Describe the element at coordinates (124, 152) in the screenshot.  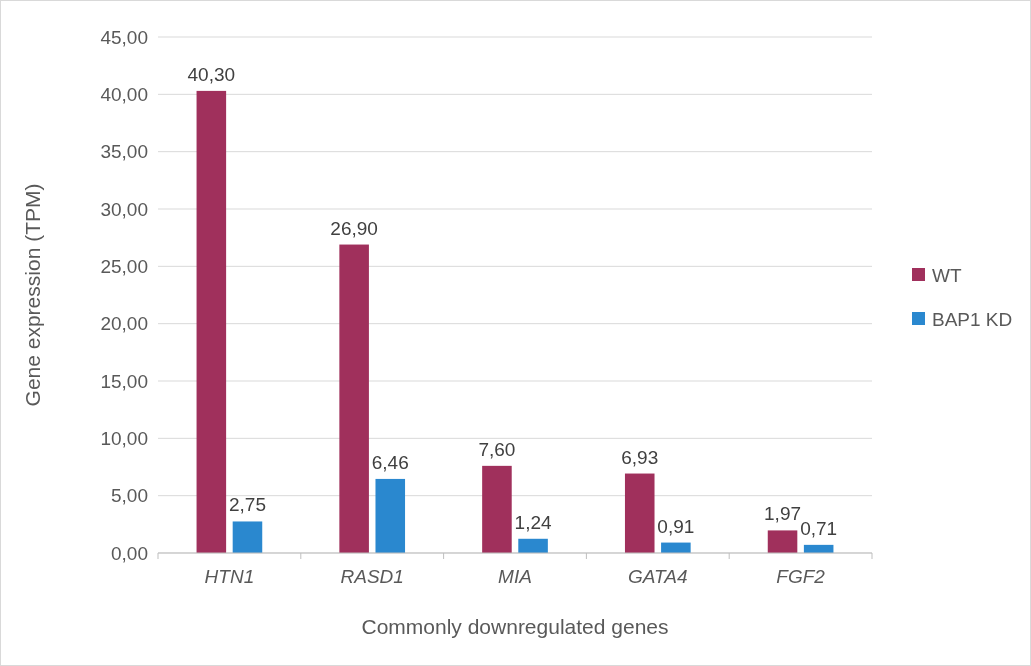
I see `y-tick-label: 35,00` at that location.